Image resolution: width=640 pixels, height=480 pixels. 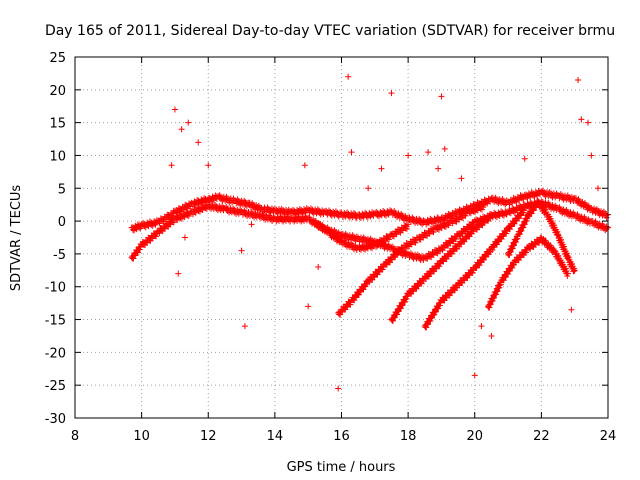 I want to click on x-tick-label: 24, so click(x=608, y=436).